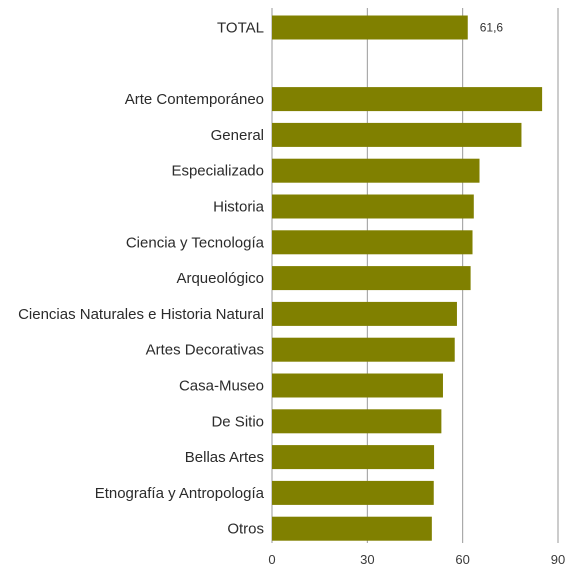 This screenshot has width=566, height=567. What do you see at coordinates (180, 493) in the screenshot?
I see `category-label: Etnografía y Antropología` at bounding box center [180, 493].